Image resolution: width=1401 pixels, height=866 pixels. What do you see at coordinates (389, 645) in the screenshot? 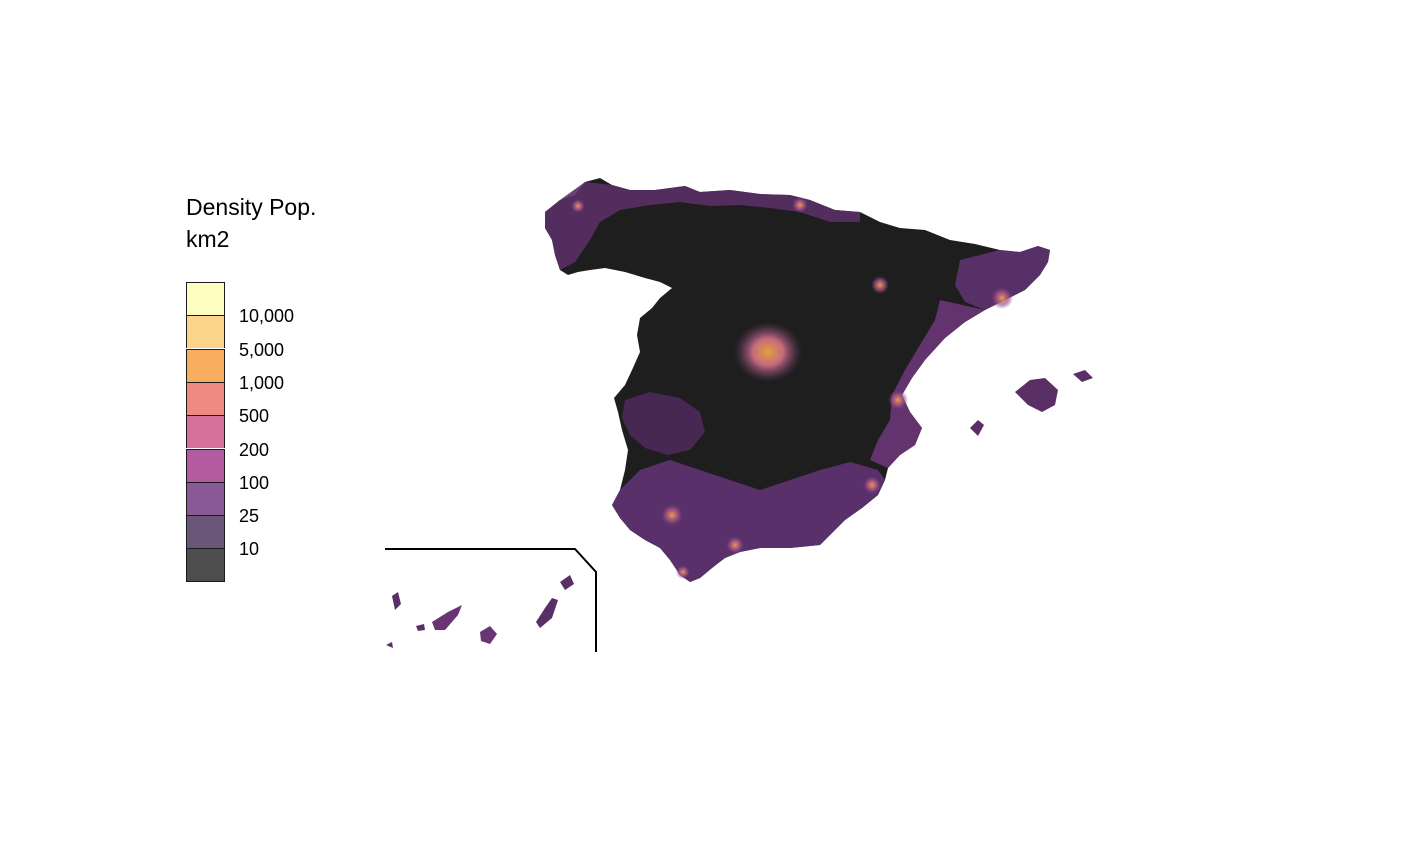
I see `el-hierro-shape` at bounding box center [389, 645].